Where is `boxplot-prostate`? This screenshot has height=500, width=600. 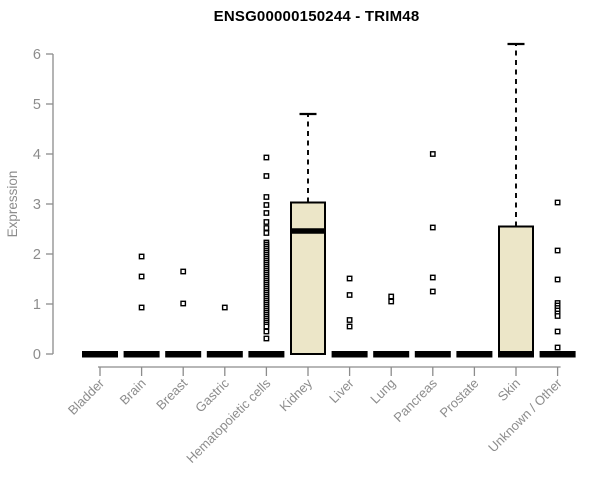
boxplot-prostate is located at coordinates (474, 354).